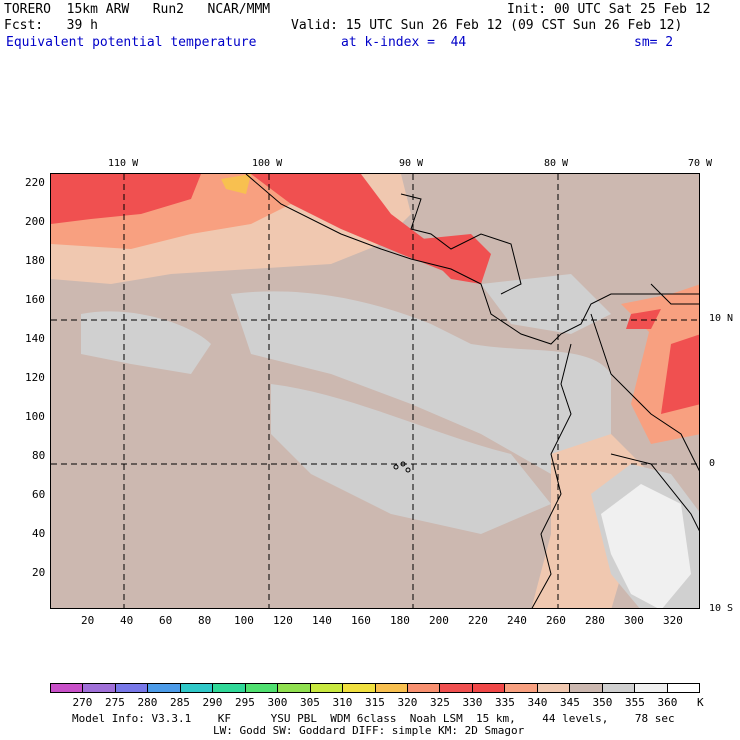  What do you see at coordinates (439, 620) in the screenshot?
I see `x-tick: 200` at bounding box center [439, 620].